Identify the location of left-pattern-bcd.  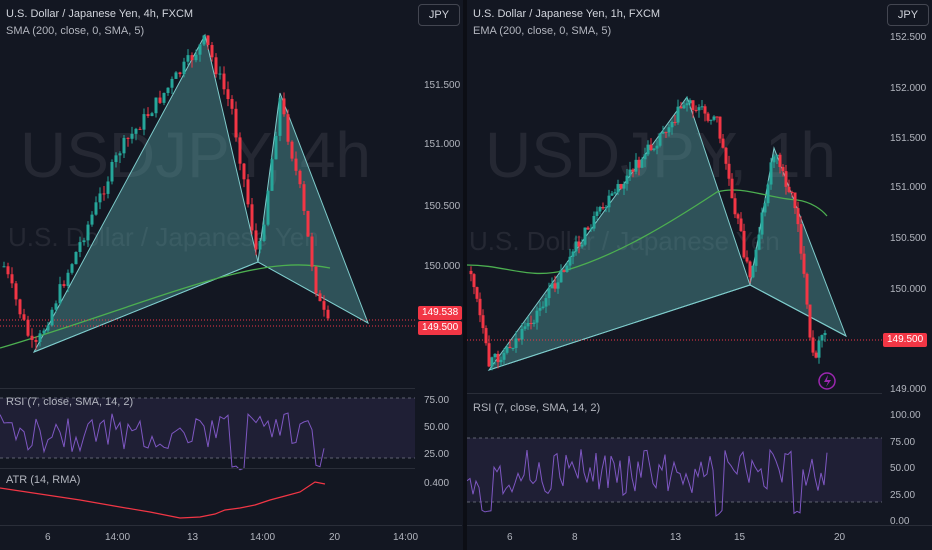
(313, 208).